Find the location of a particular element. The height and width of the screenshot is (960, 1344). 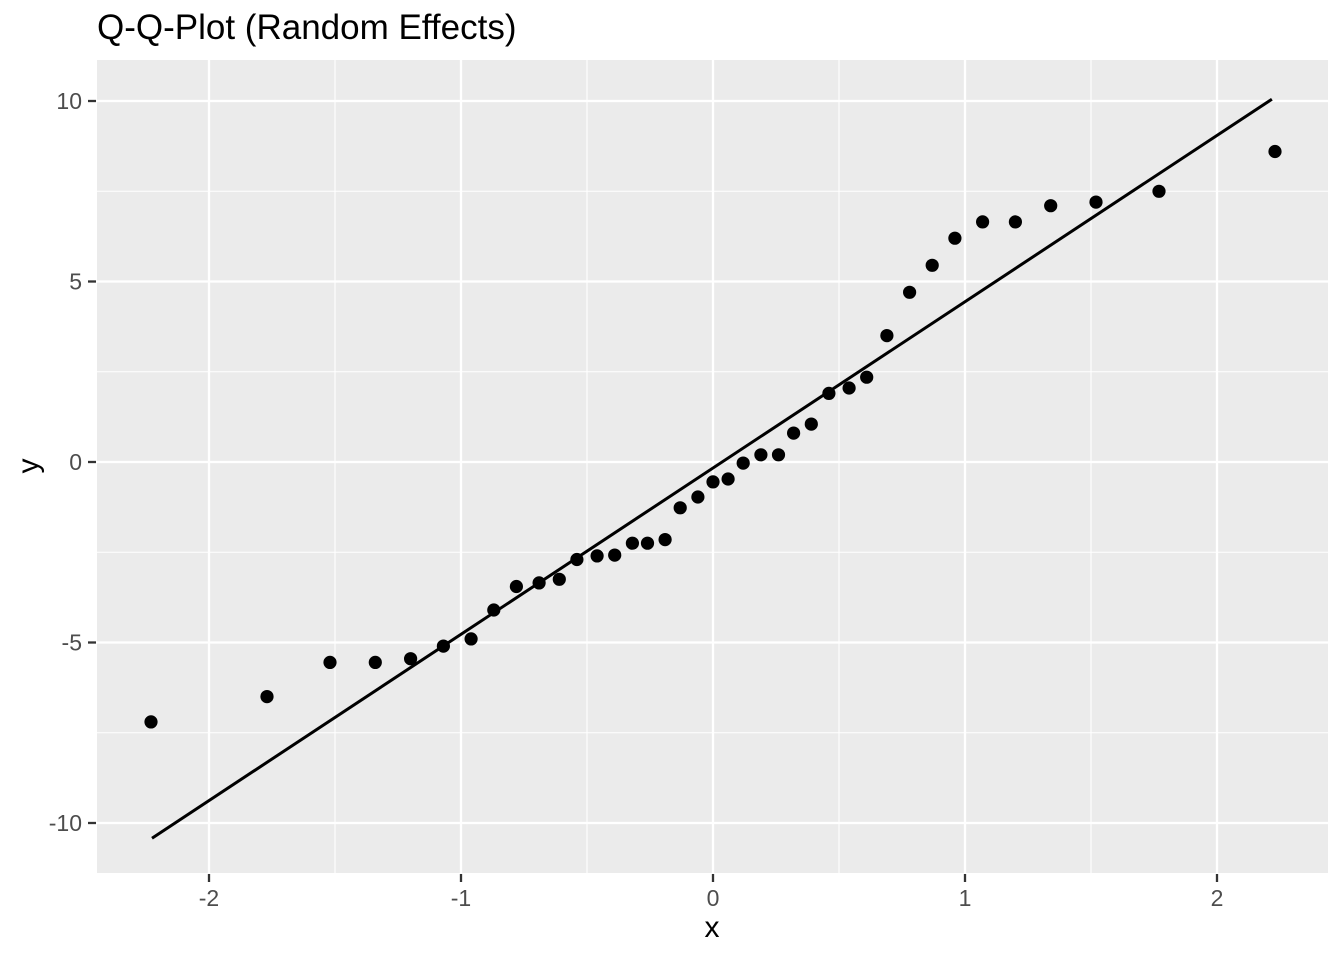

x-tick-label: 0 is located at coordinates (713, 898).